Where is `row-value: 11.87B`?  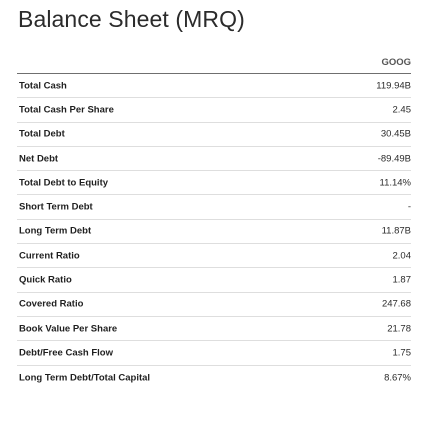
row-value: 11.87B is located at coordinates (396, 231).